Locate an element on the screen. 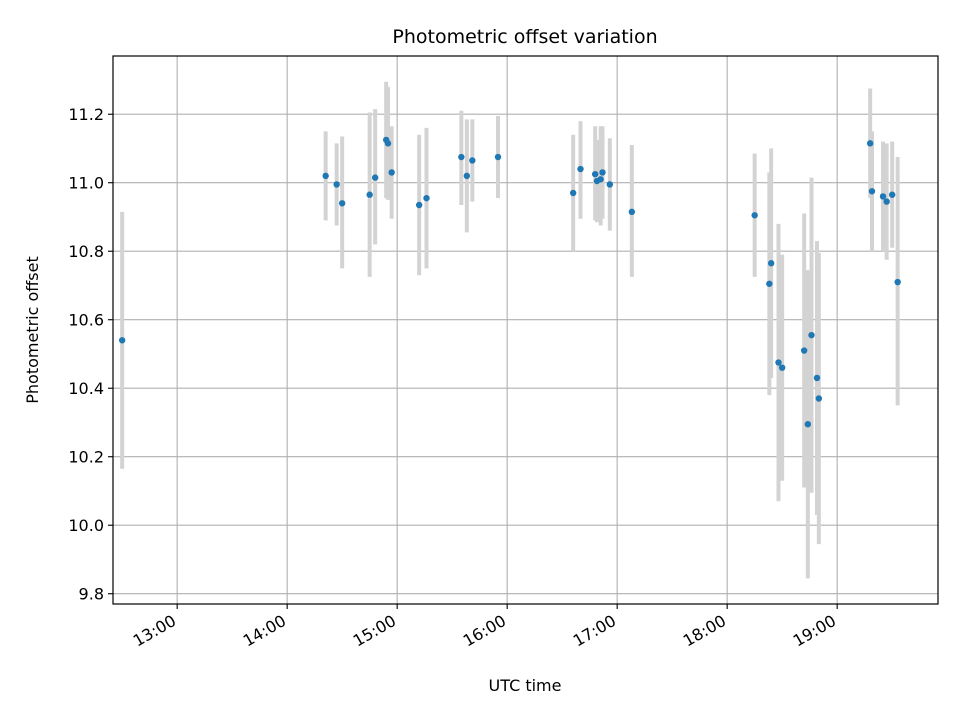  y-axis-label: Photometric offset is located at coordinates (32, 330).